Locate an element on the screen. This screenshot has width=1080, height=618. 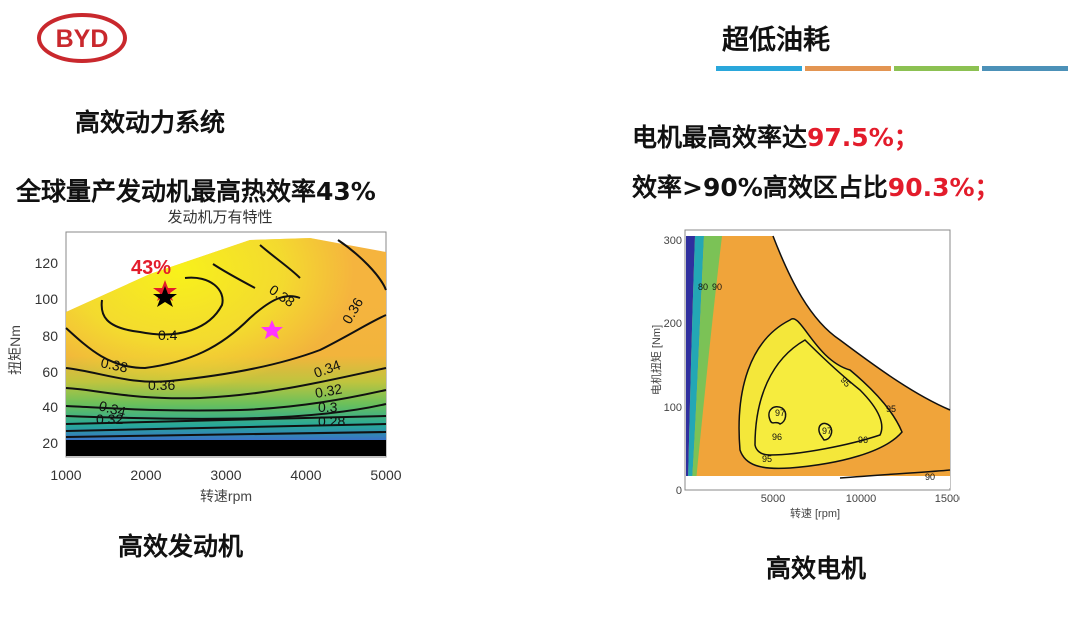
divider-segment-steel is located at coordinates (1025, 68).